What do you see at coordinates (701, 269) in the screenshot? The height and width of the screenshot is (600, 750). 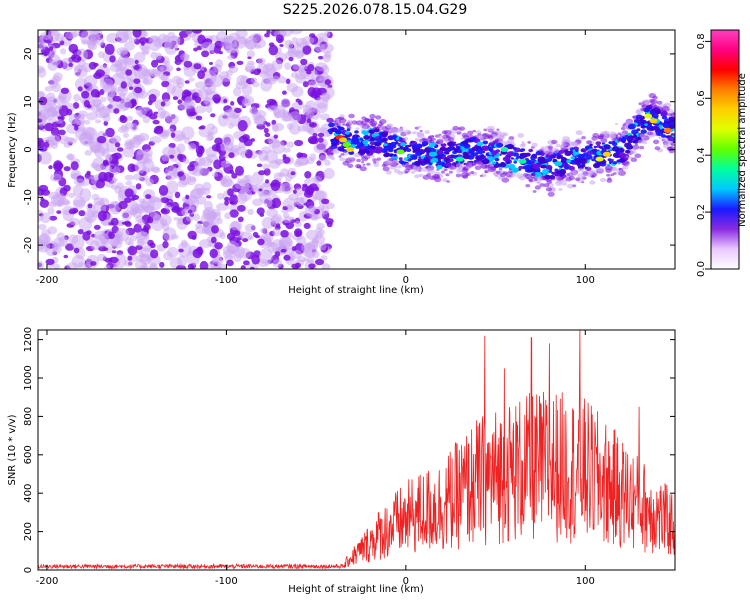 I see `colorbar-tick-label: 0.0` at bounding box center [701, 269].